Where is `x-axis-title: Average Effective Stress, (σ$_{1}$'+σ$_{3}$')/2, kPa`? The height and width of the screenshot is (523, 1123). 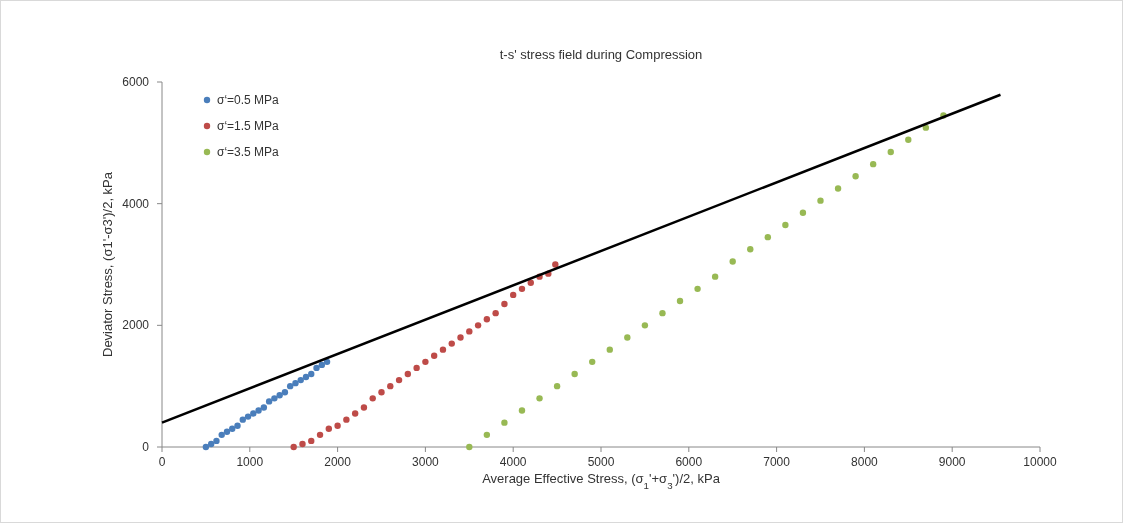 x-axis-title: Average Effective Stress, (σ$_{1}$'+σ$_{3}$')/2, kPa is located at coordinates (601, 481).